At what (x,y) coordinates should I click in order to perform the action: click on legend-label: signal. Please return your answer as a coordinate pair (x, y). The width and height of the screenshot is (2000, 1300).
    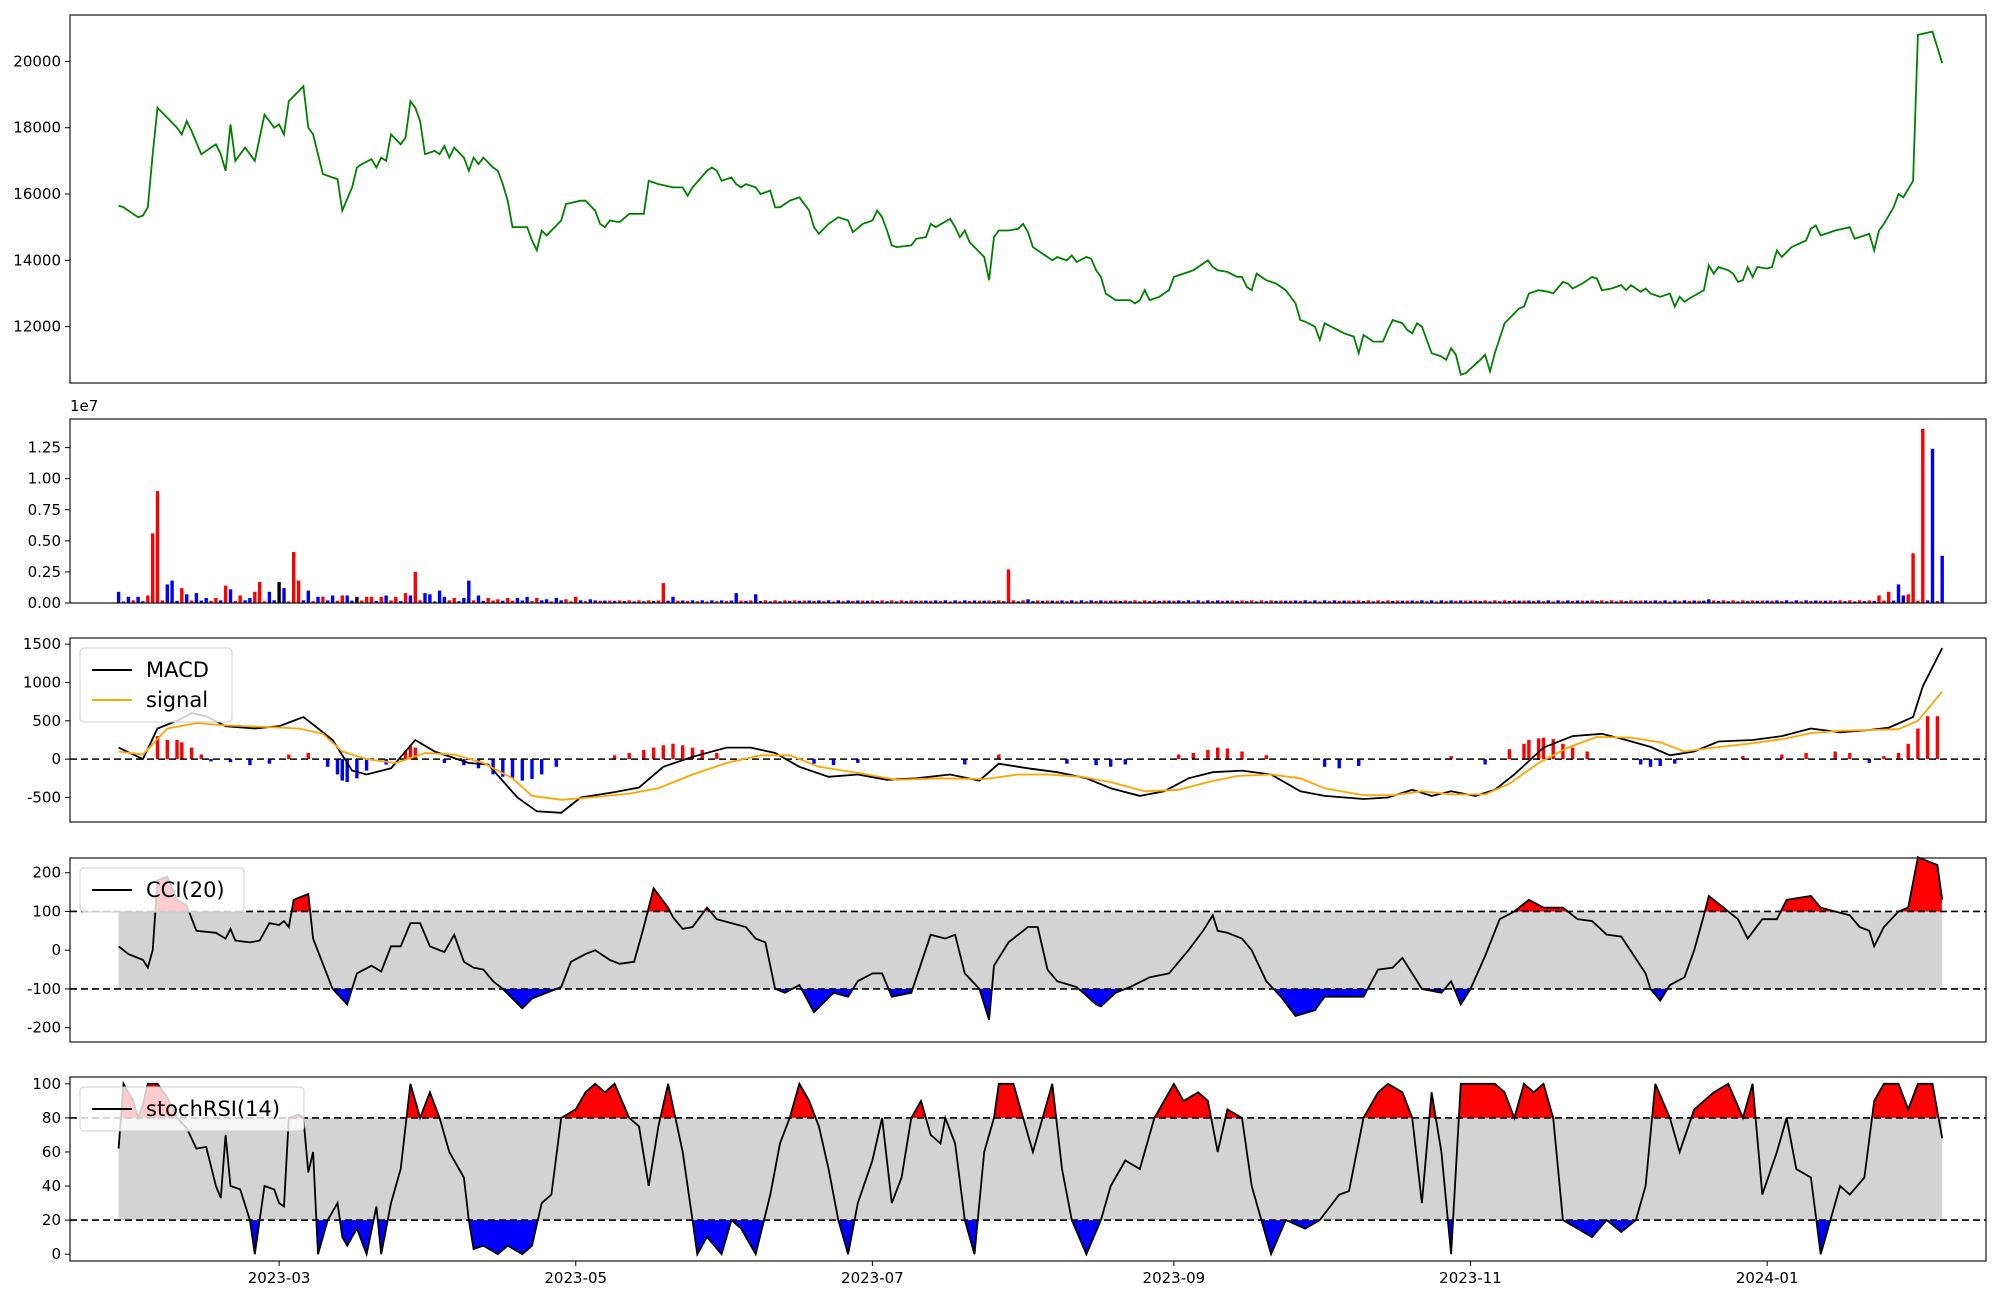
    Looking at the image, I should click on (177, 700).